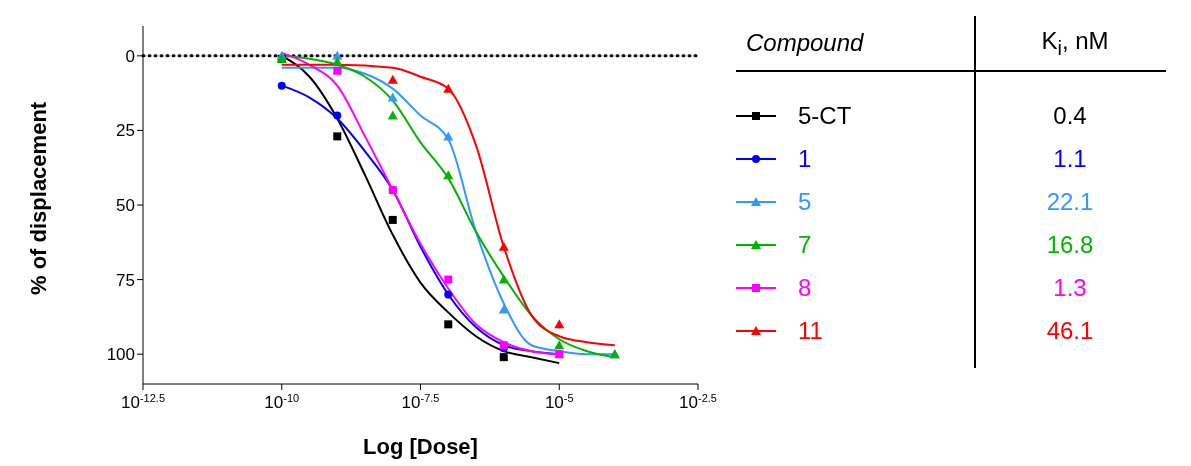 This screenshot has width=1191, height=466. Describe the element at coordinates (125, 280) in the screenshot. I see `y-tick-label: 75` at that location.